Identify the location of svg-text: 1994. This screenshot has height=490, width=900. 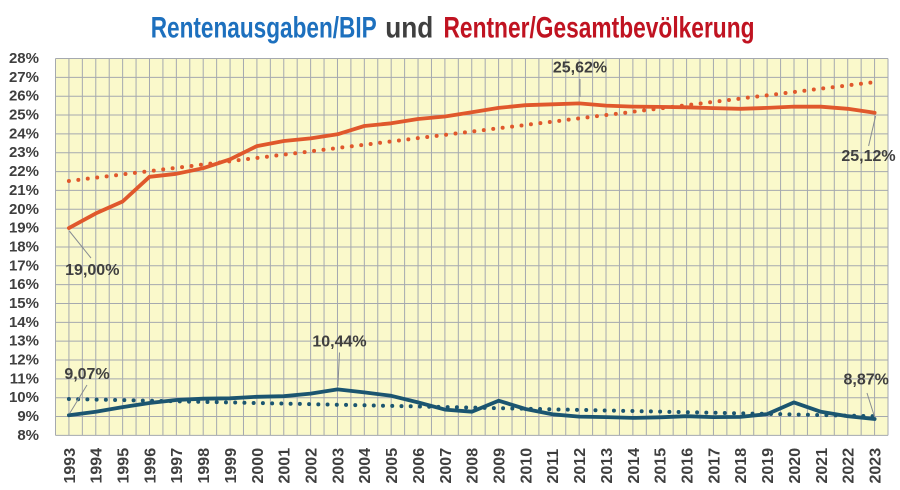
(97, 466).